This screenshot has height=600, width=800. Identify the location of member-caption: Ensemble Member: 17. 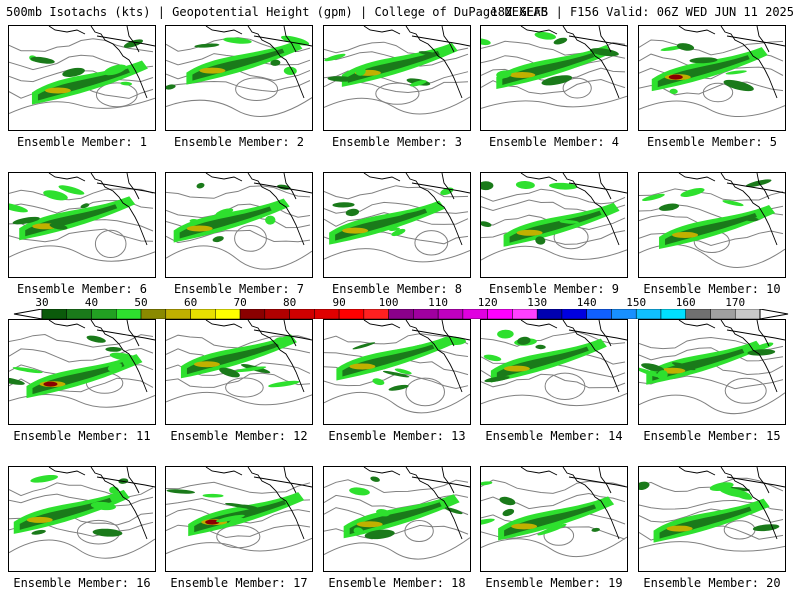
(239, 583).